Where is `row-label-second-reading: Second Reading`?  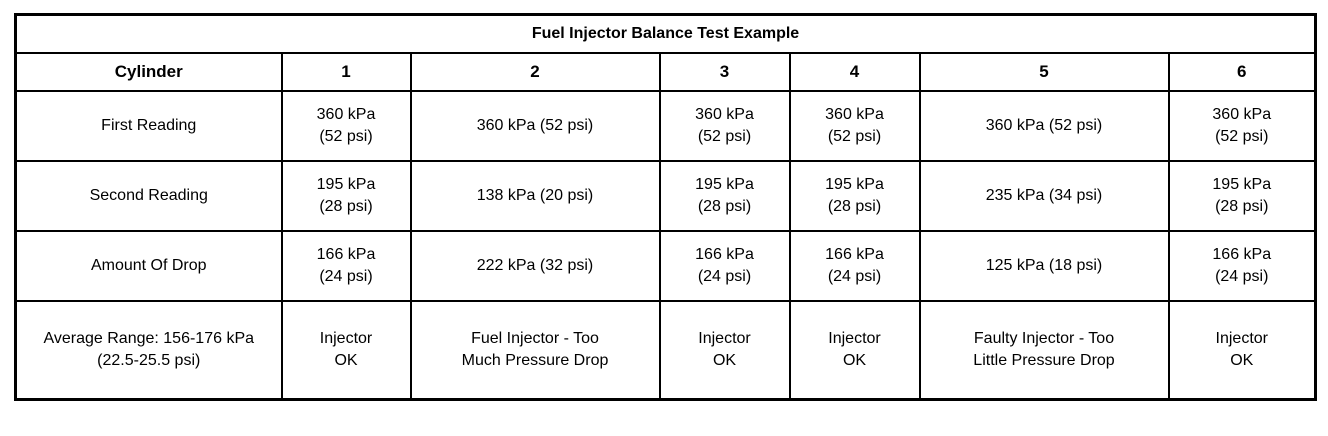 row-label-second-reading: Second Reading is located at coordinates (148, 196).